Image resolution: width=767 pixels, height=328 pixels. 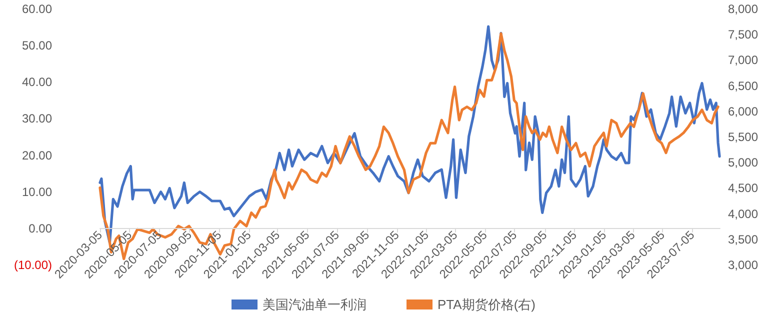 I want to click on y-tick-label: 30.00, so click(x=37, y=119).